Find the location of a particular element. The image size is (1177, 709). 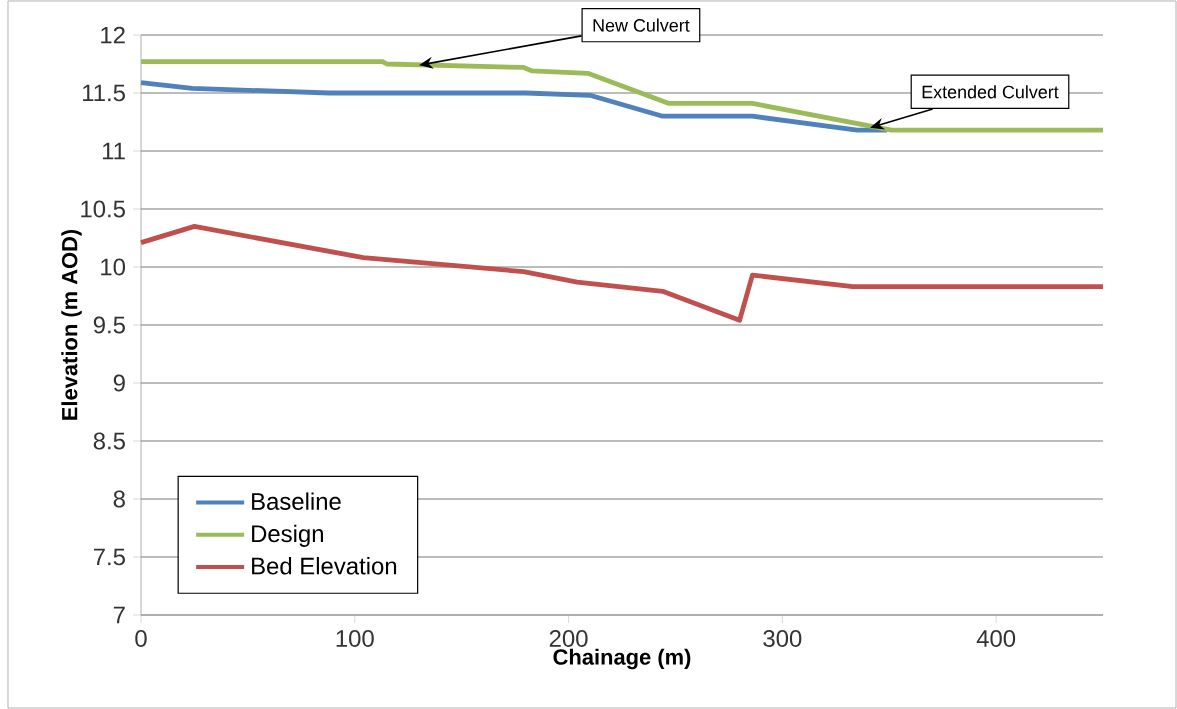

annotation: Extended Culvert is located at coordinates (990, 92).